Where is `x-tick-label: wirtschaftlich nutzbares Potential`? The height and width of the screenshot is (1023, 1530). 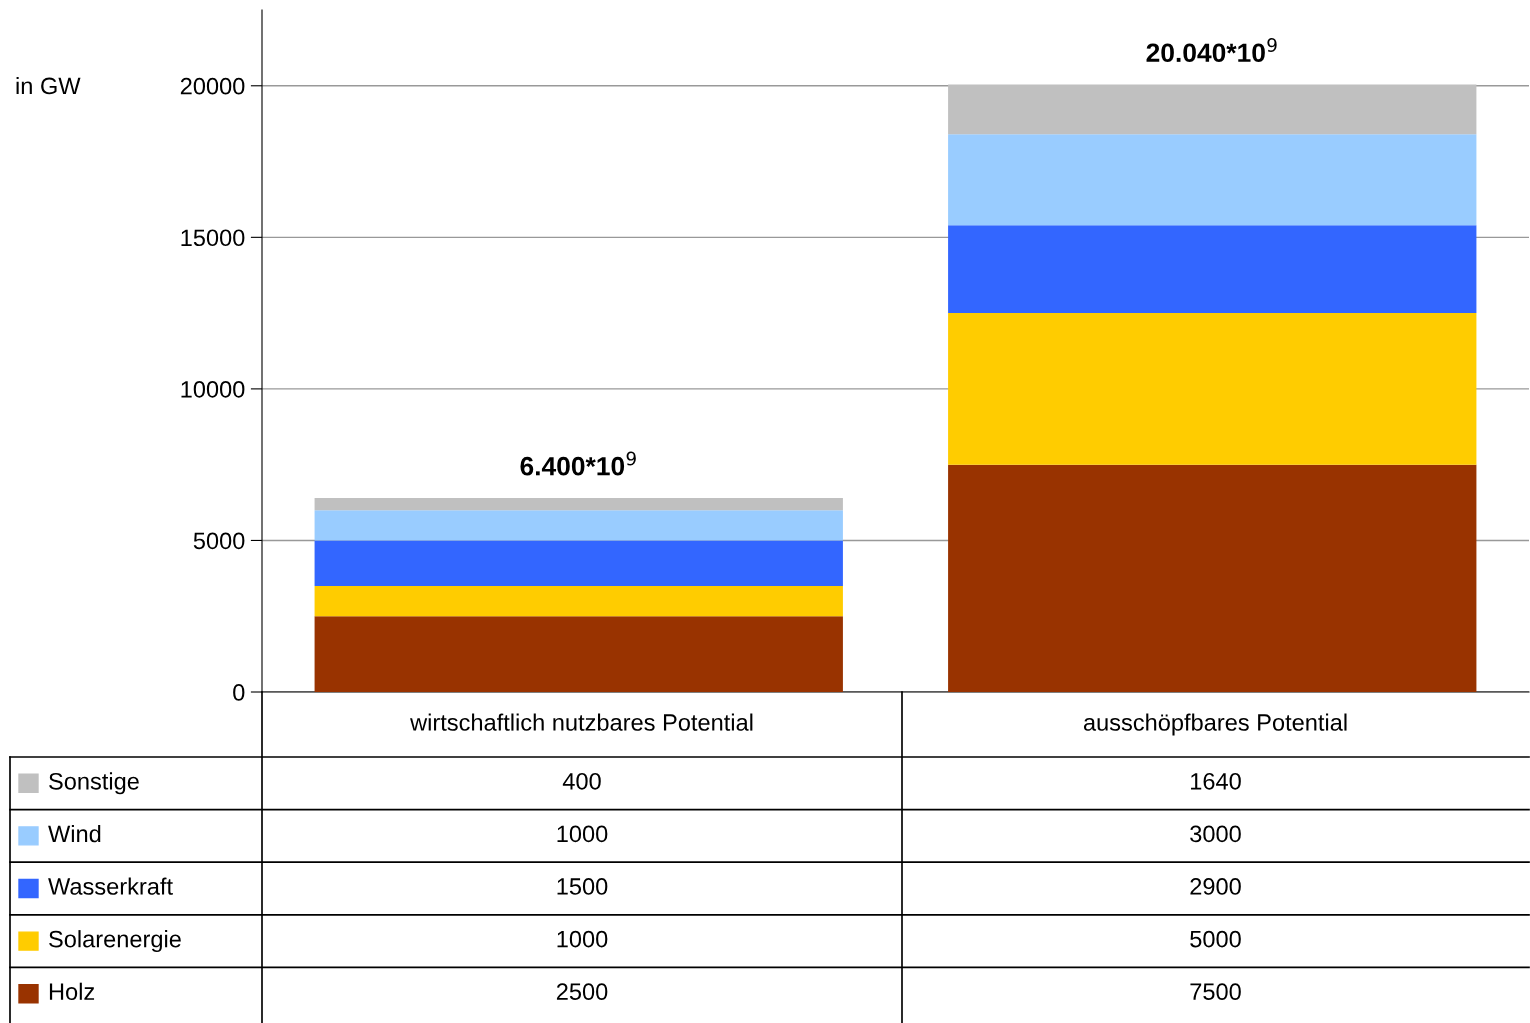
x-tick-label: wirtschaftlich nutzbares Potential is located at coordinates (581, 722).